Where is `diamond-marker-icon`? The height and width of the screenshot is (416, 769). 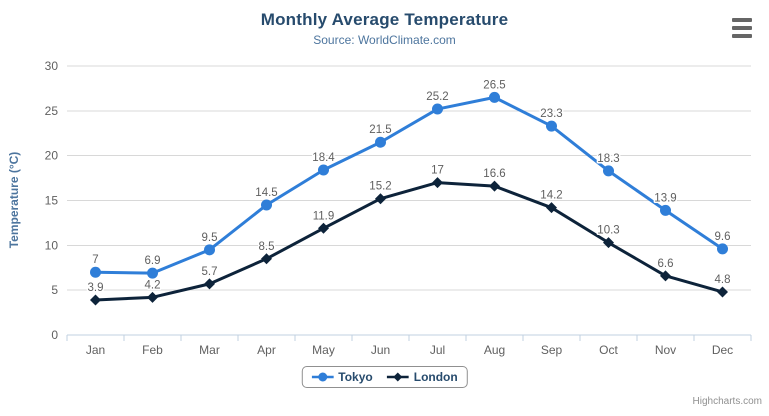 diamond-marker-icon is located at coordinates (397, 377).